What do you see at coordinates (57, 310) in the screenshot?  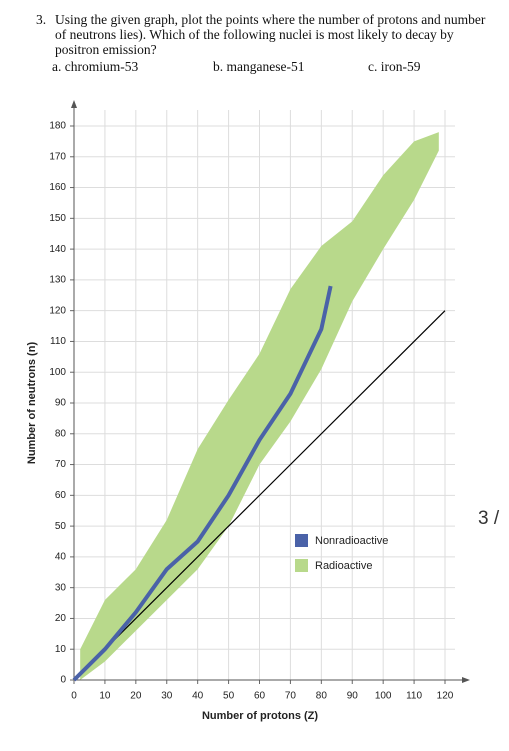 I see `y-tick-label: 120` at bounding box center [57, 310].